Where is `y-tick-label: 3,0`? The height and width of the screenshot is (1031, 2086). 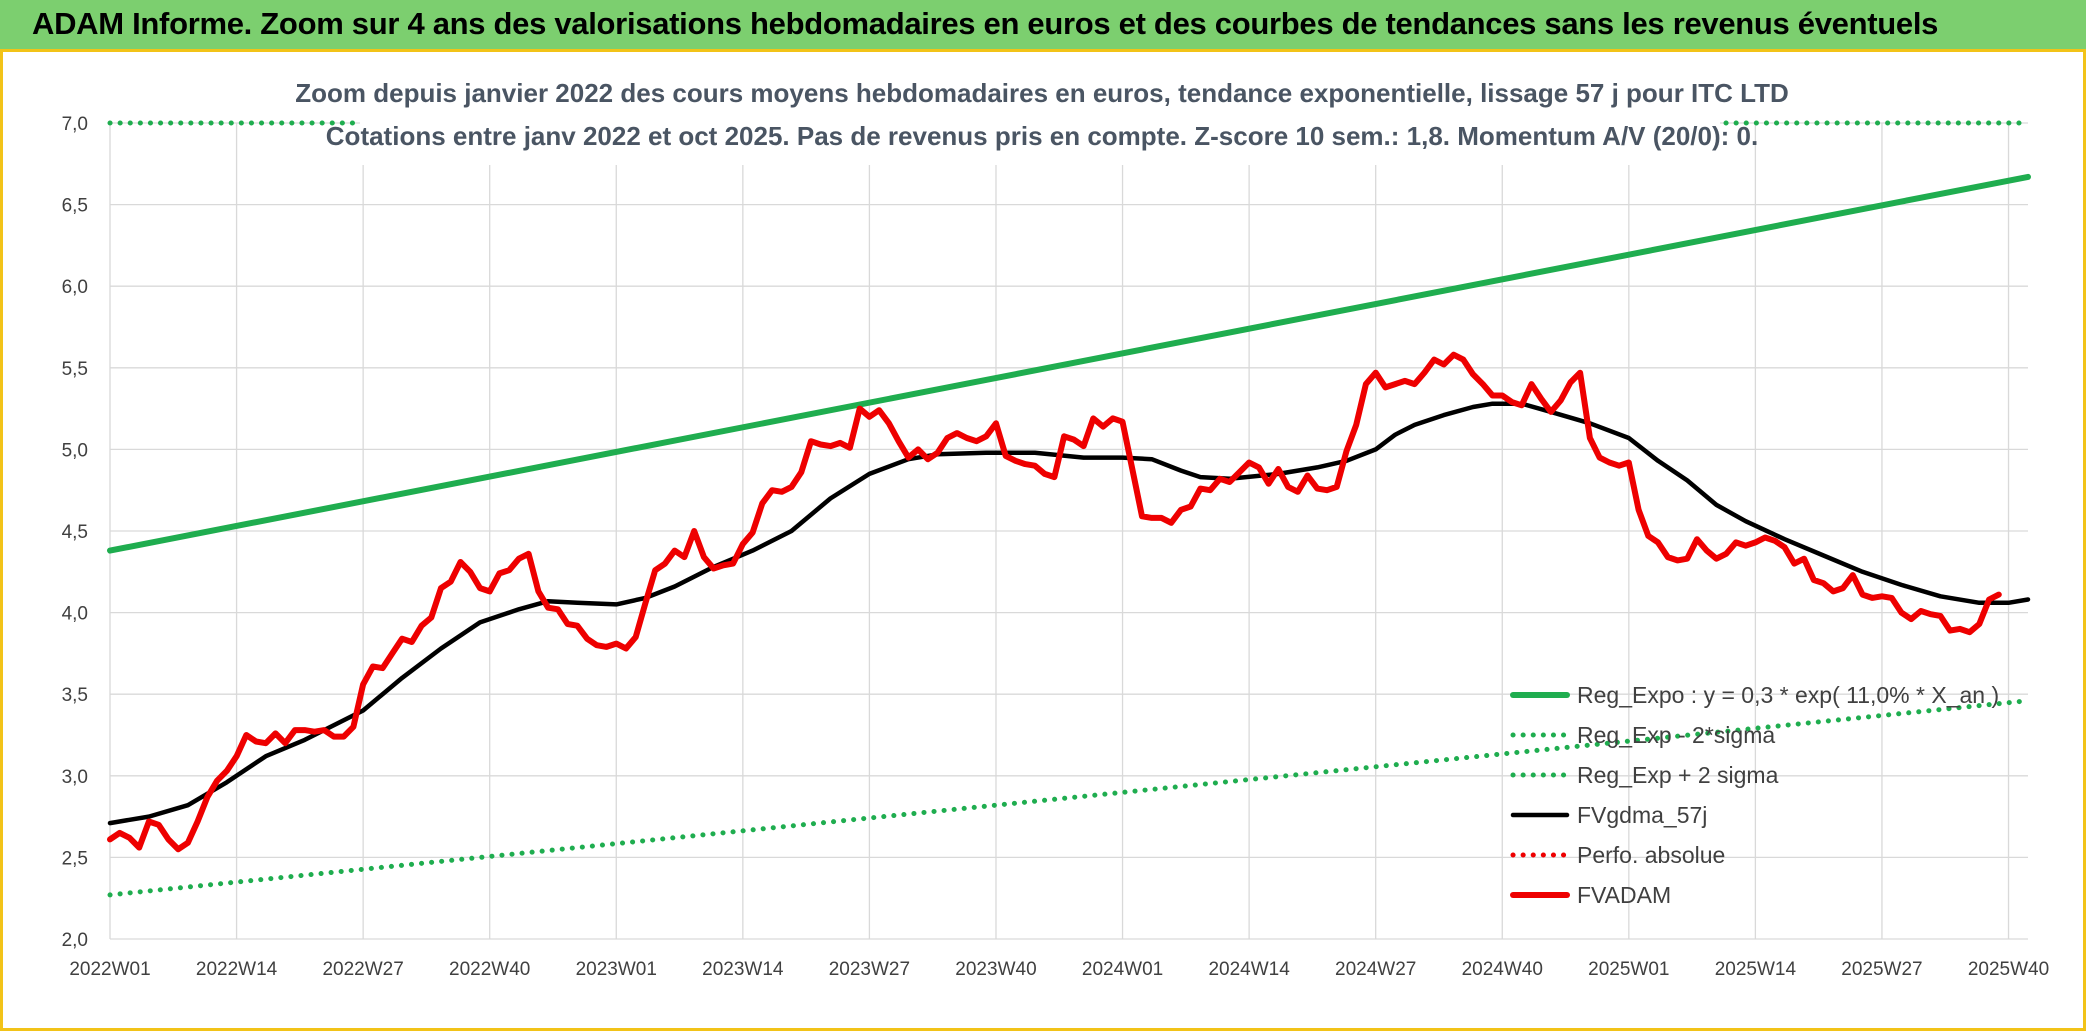 y-tick-label: 3,0 is located at coordinates (75, 777).